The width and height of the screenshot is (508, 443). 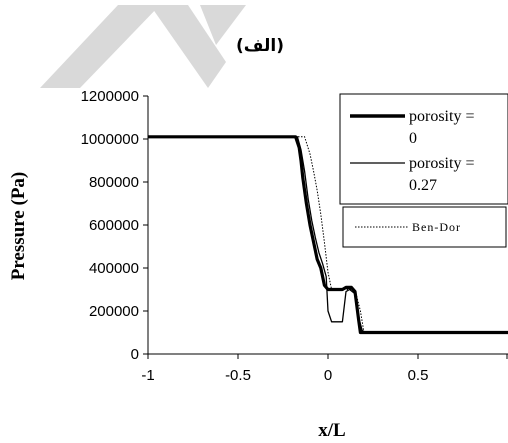 I want to click on legend: porosity = 0 porosity = 0.27 Ben-Dor, so click(x=423, y=170).